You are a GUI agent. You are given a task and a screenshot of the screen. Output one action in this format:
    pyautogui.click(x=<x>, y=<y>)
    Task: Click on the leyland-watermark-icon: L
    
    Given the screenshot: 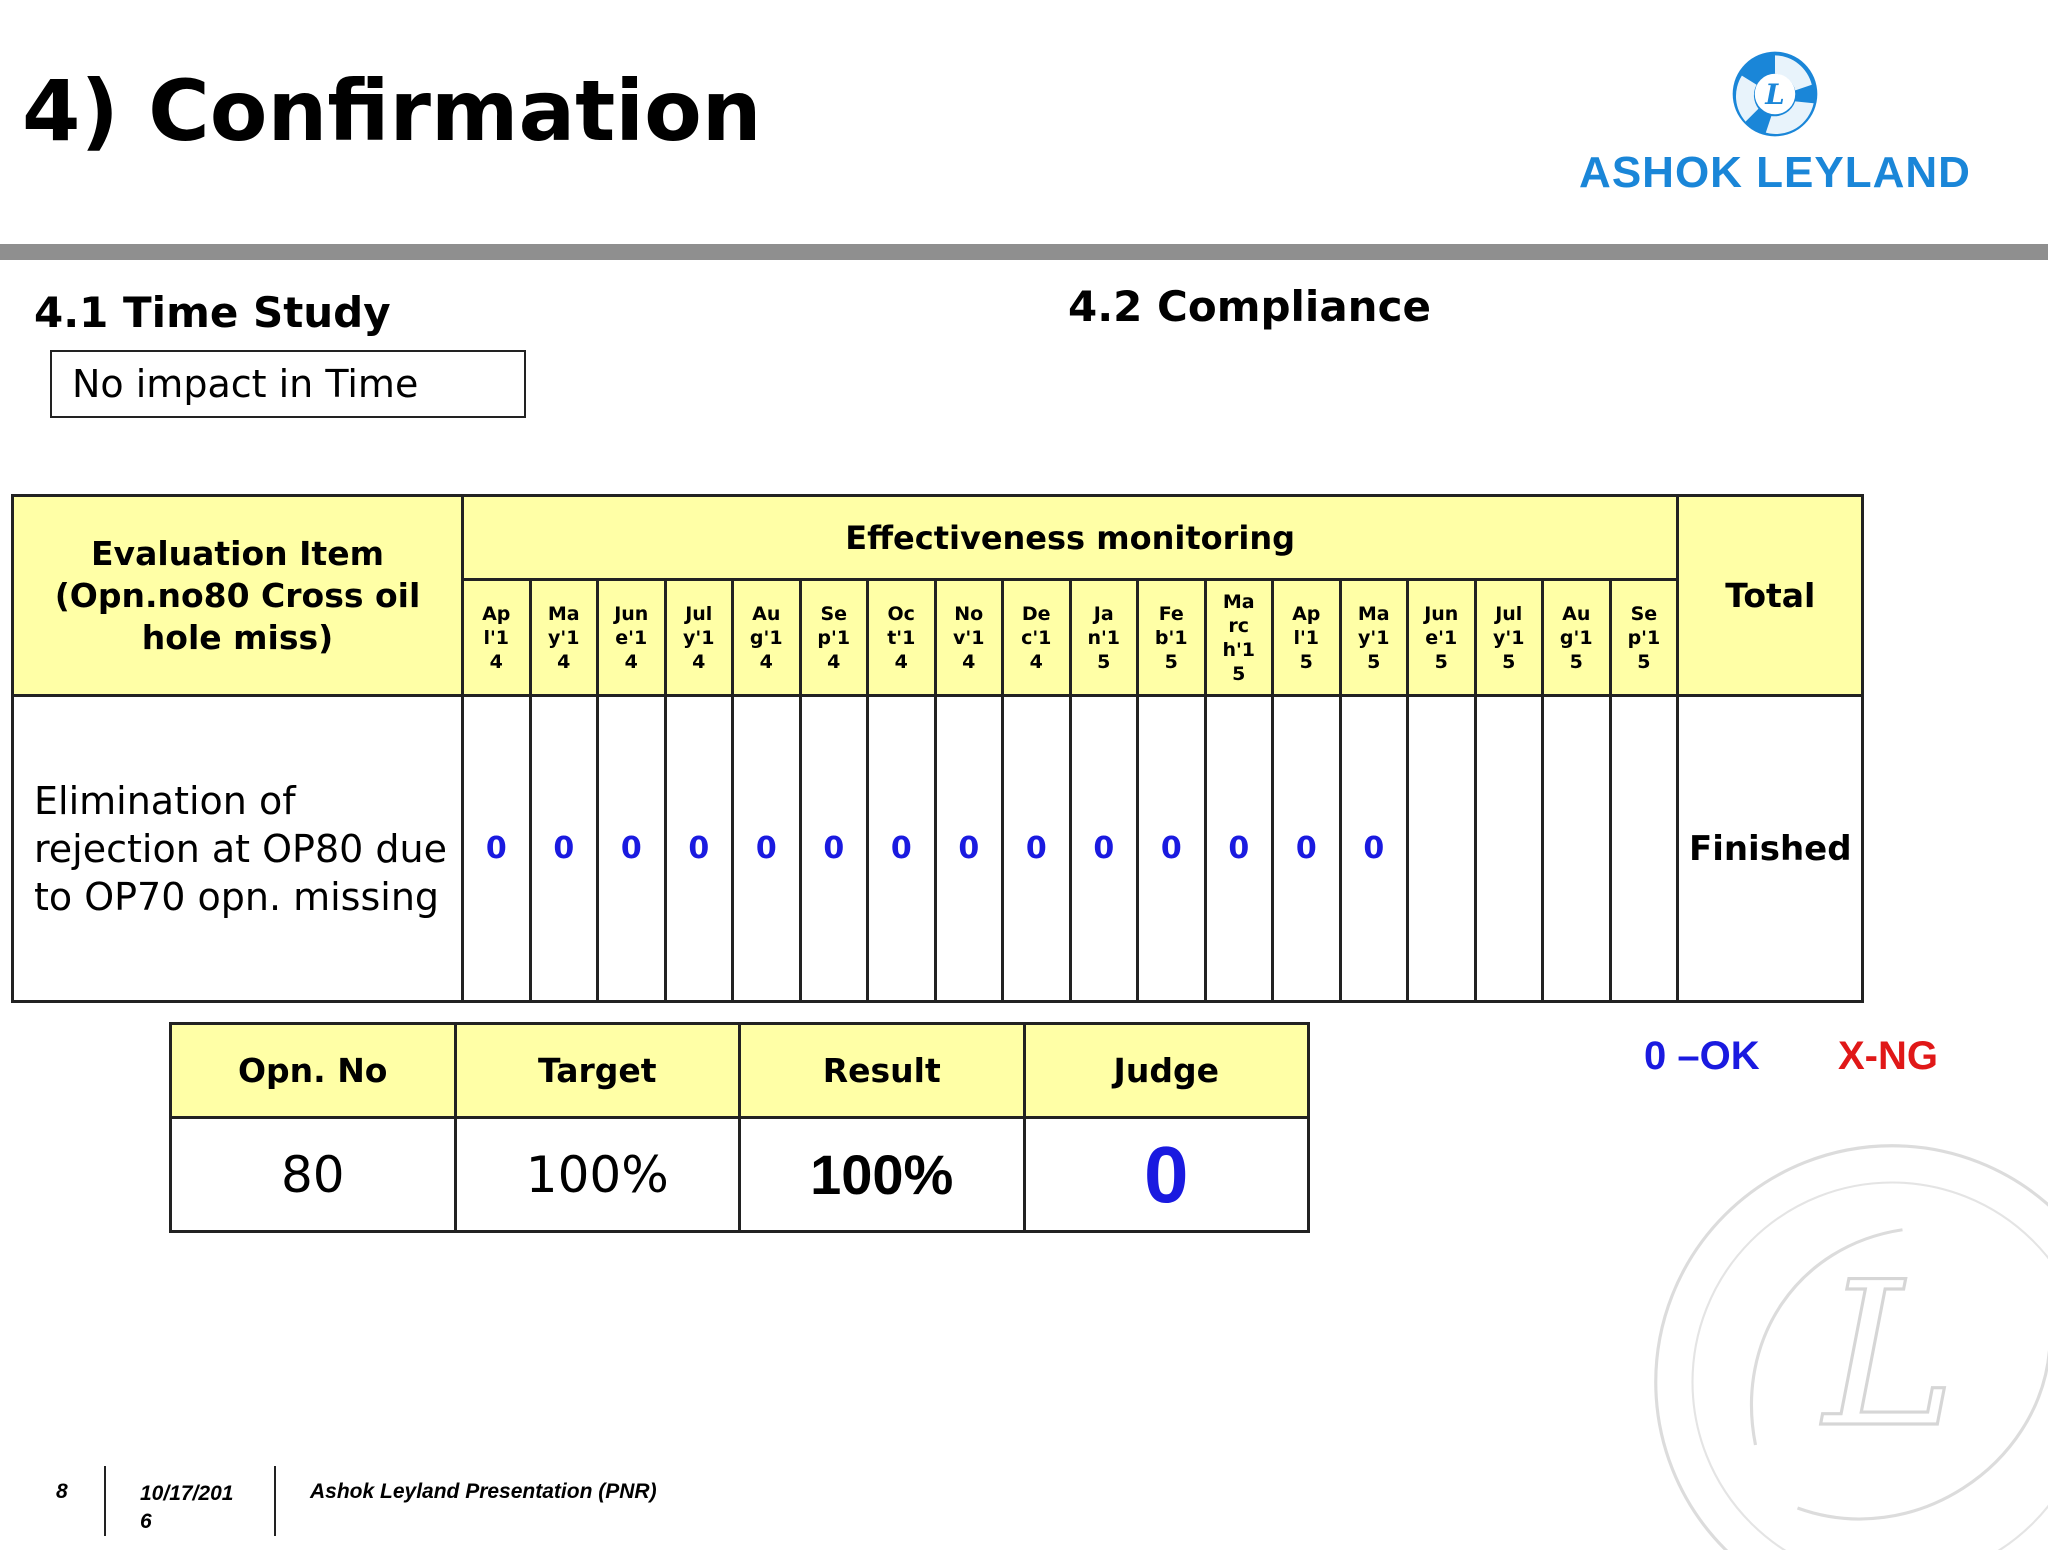 What is the action you would take?
    pyautogui.click(x=1844, y=1340)
    